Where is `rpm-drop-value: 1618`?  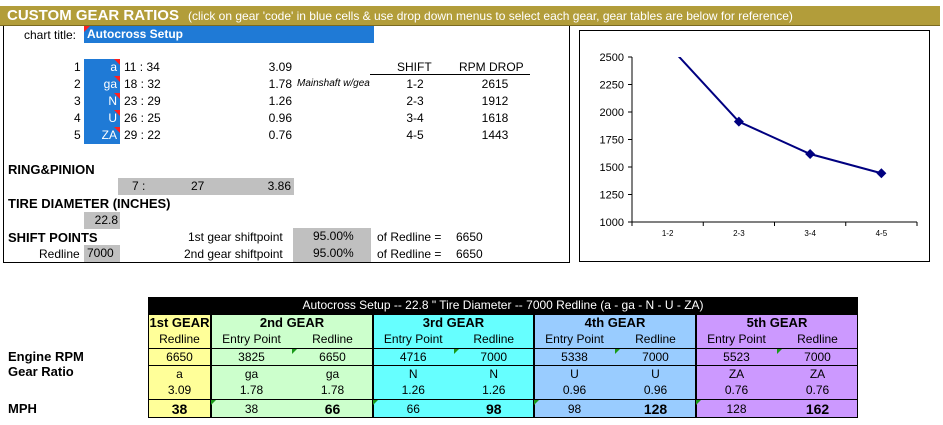
rpm-drop-value: 1618 is located at coordinates (495, 118).